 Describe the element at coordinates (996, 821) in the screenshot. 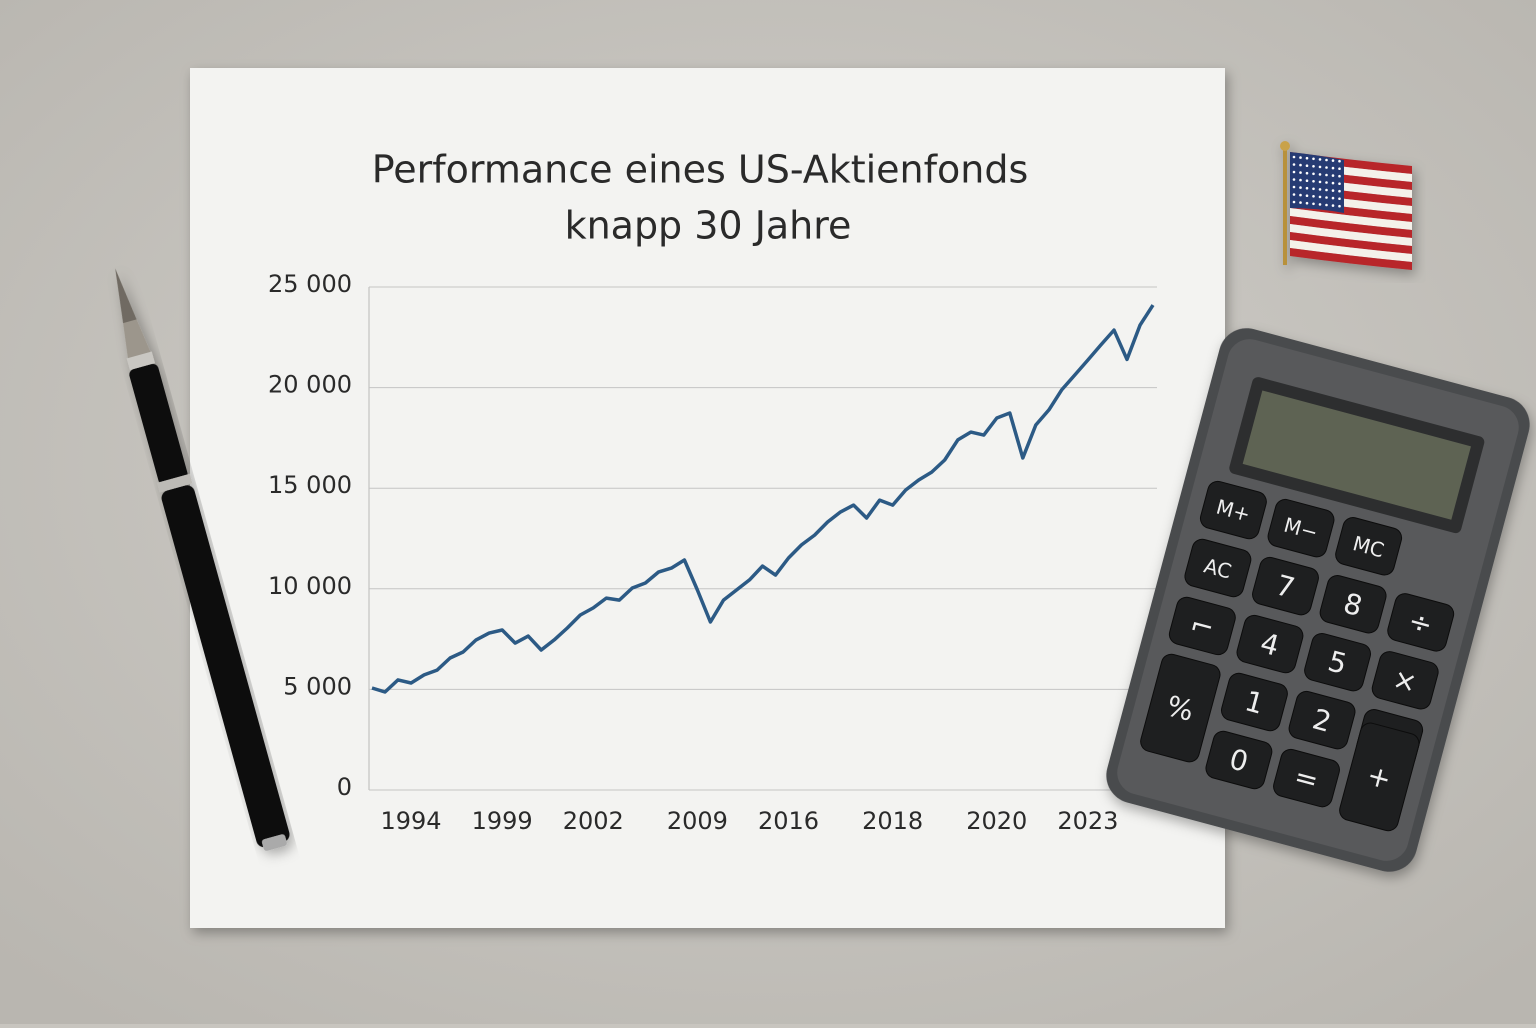

I see `x-tick-label: 2020` at that location.